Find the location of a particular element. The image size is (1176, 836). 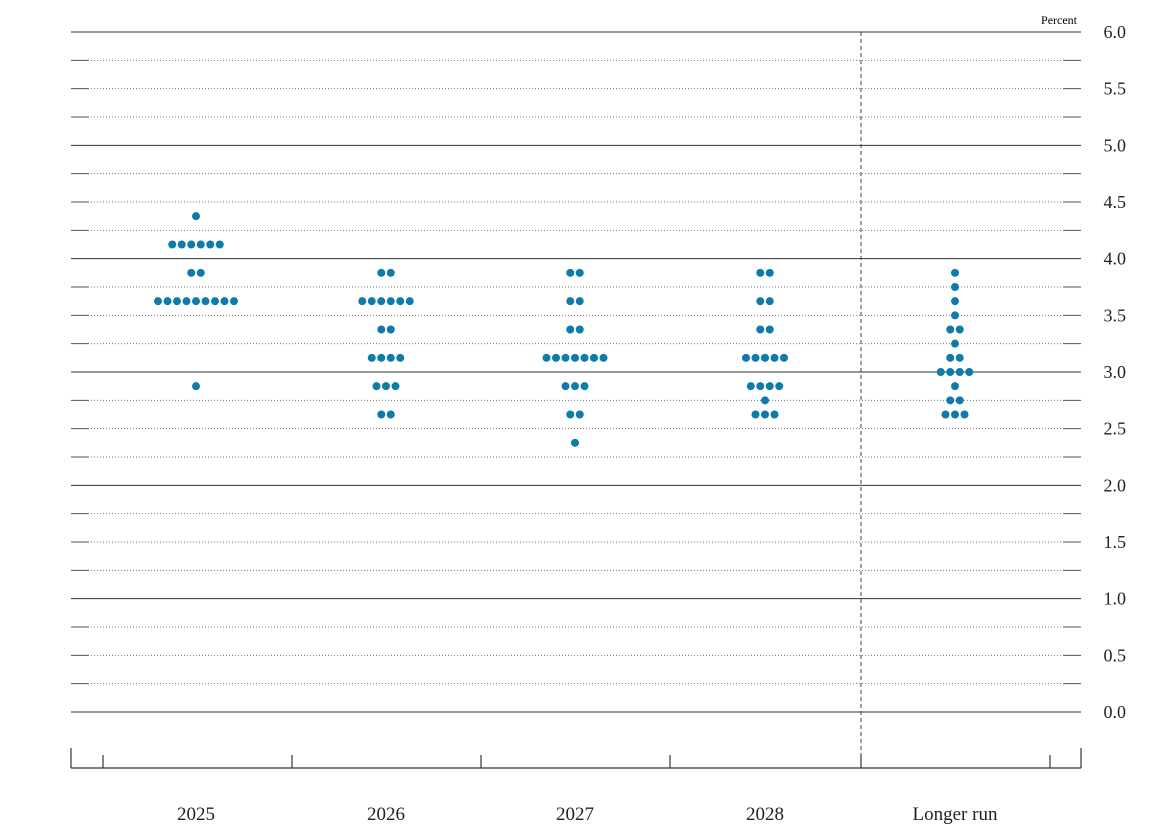

x-tick-label: 2027 is located at coordinates (575, 814).